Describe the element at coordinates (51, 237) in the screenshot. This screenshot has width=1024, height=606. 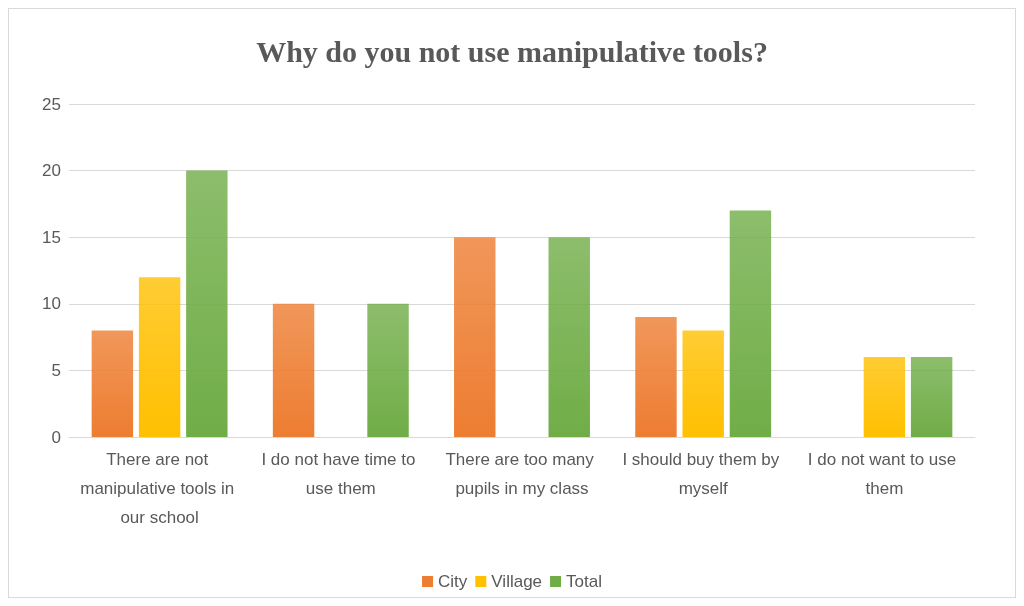
I see `y-tick-label: 15` at that location.